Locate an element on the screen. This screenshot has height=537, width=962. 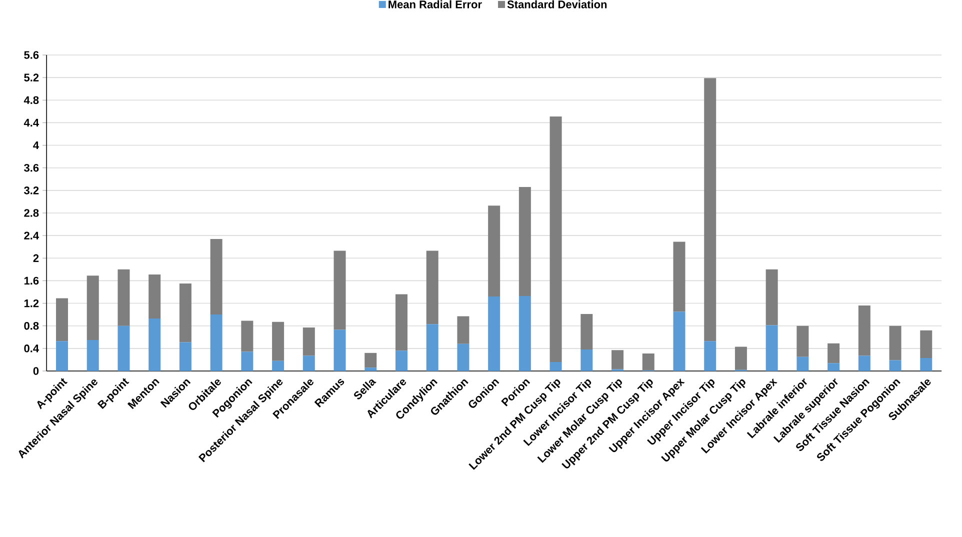
y-tick-label: 5.6 is located at coordinates (31, 55).